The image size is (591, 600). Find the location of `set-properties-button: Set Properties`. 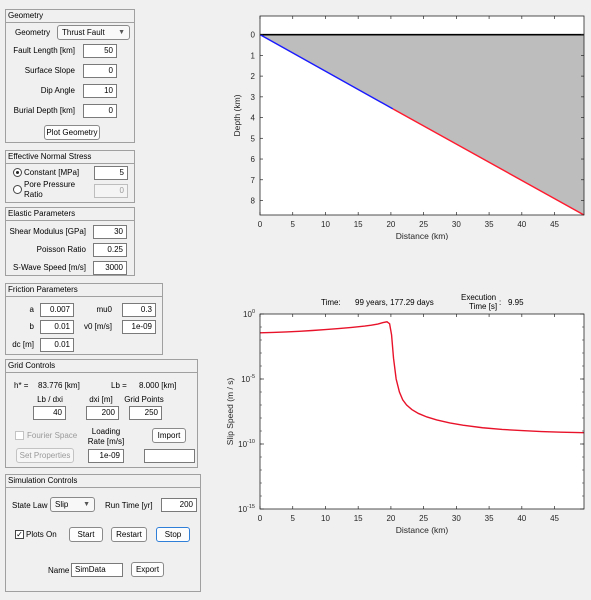

set-properties-button: Set Properties is located at coordinates (45, 455).